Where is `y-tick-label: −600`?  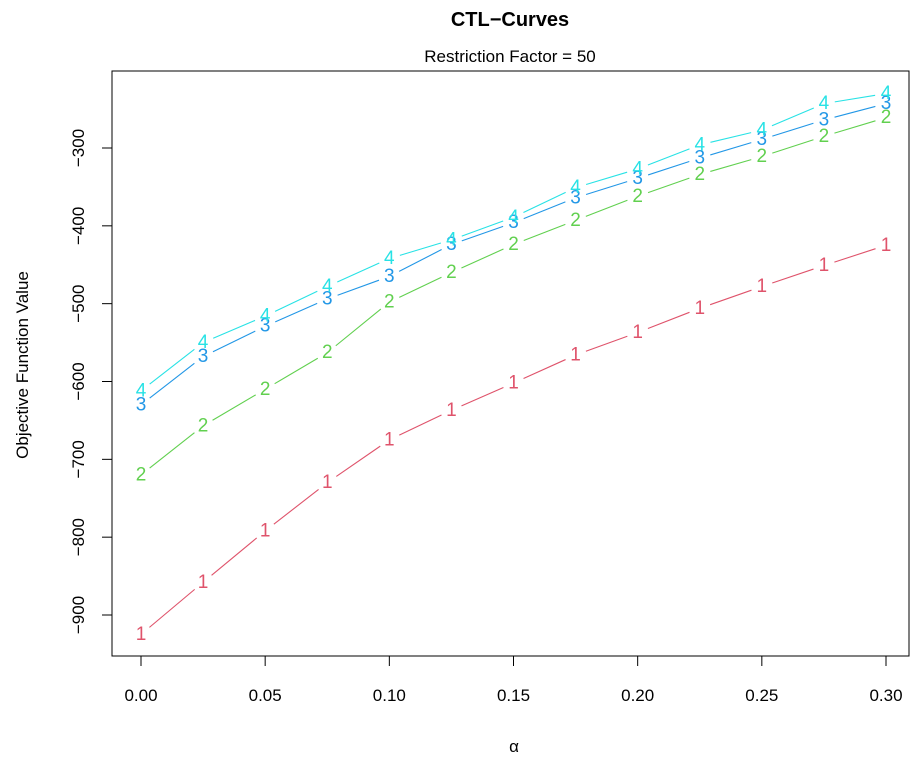
y-tick-label: −600 is located at coordinates (78, 381).